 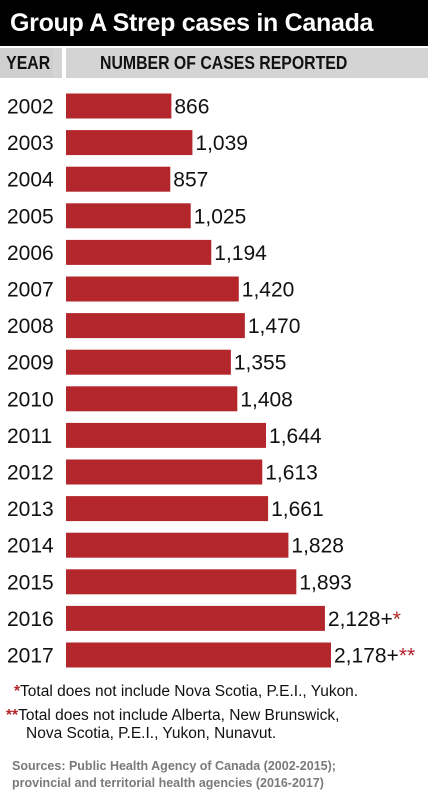 What do you see at coordinates (297, 509) in the screenshot?
I see `value-label-2013: 1,661` at bounding box center [297, 509].